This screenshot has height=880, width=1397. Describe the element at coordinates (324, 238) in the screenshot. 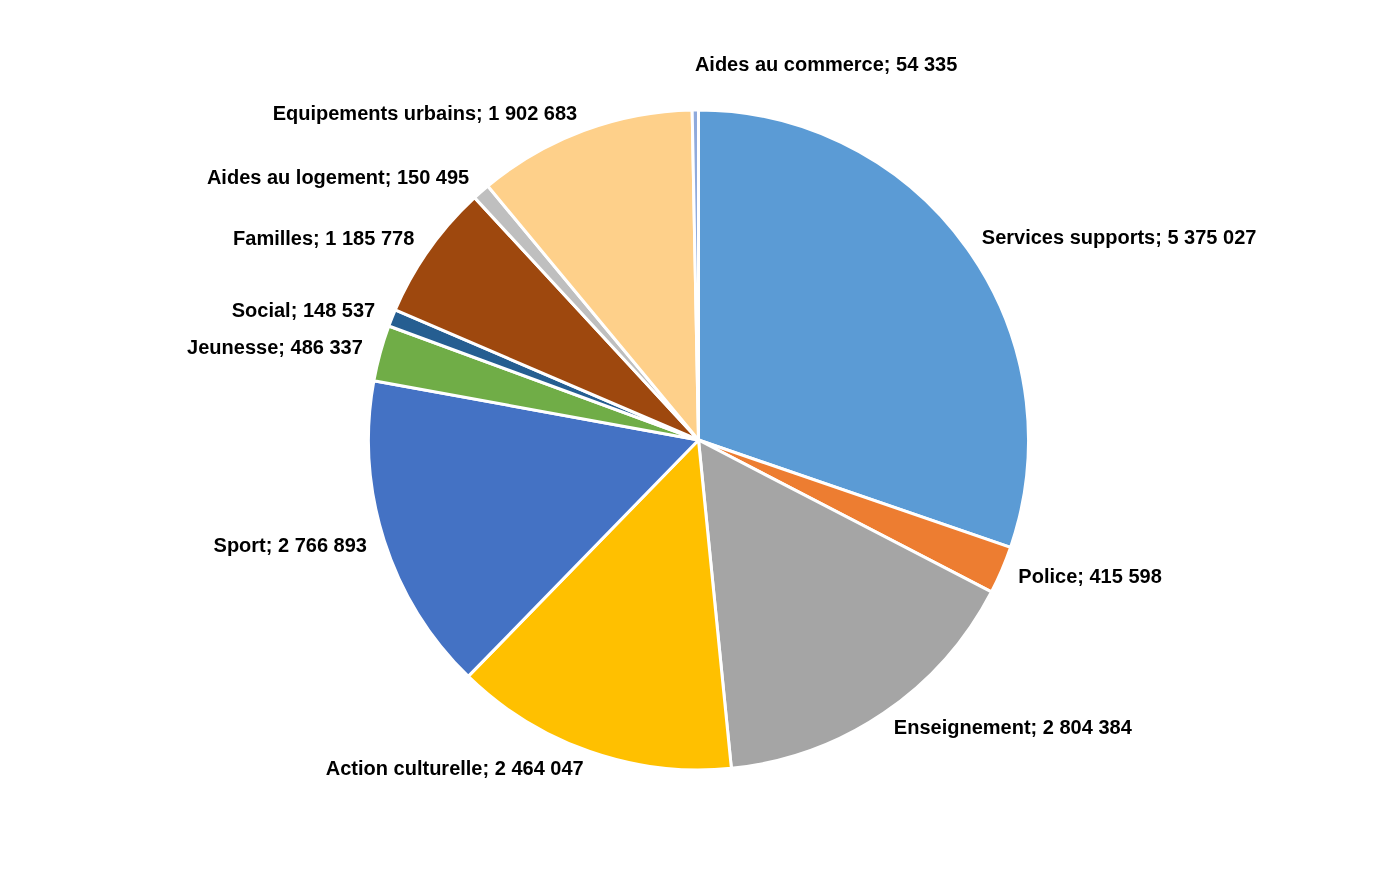

I see `slice-label: Familles; 1 185 778` at that location.